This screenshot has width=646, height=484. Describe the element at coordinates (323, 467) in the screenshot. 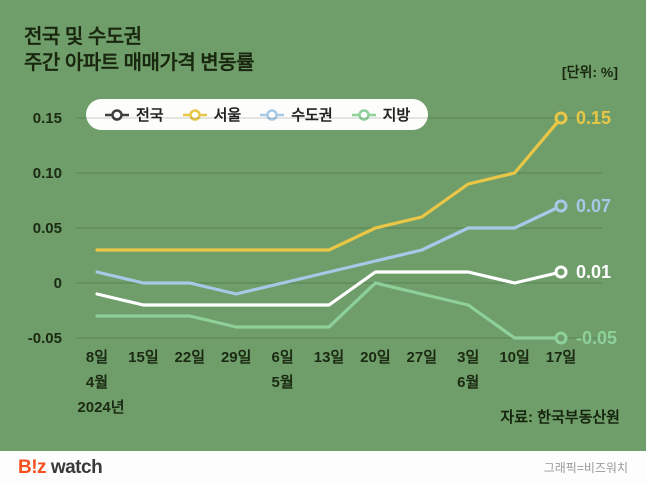

I see `footer-bar: B!z watch 그래픽=비즈워치` at that location.